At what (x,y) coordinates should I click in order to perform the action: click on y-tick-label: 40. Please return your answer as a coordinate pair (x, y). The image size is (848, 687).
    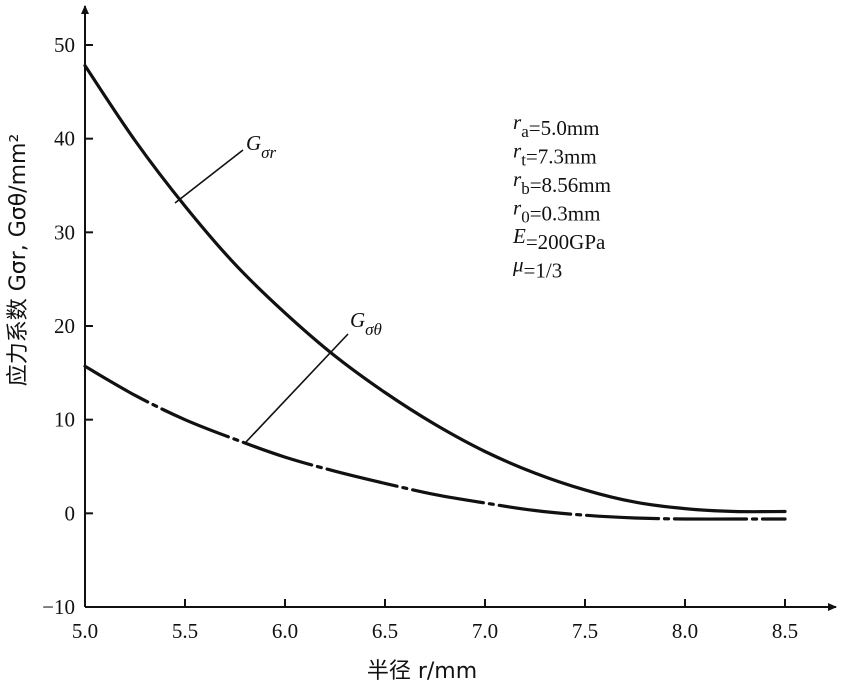
    Looking at the image, I should click on (64, 139).